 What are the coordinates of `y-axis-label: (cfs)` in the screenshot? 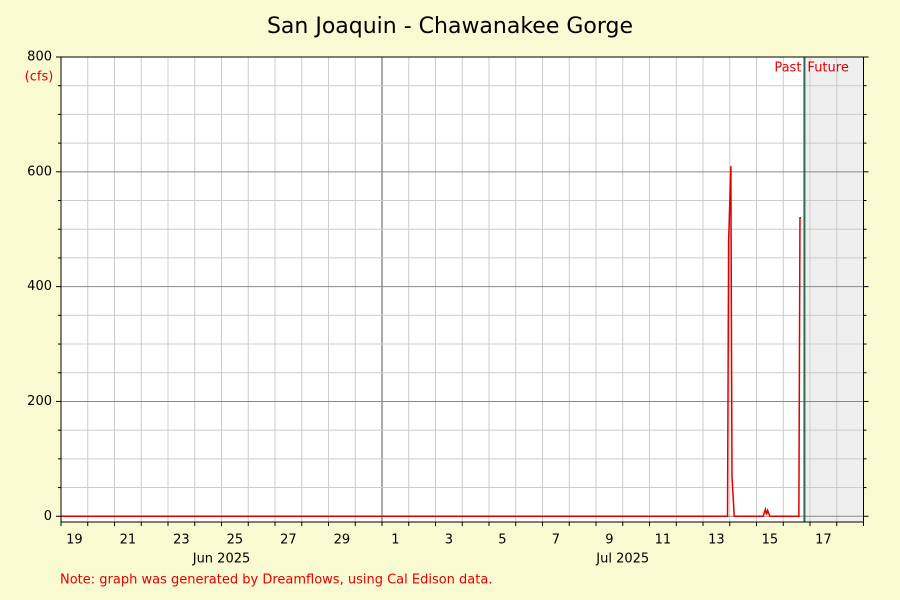 It's located at (39, 77).